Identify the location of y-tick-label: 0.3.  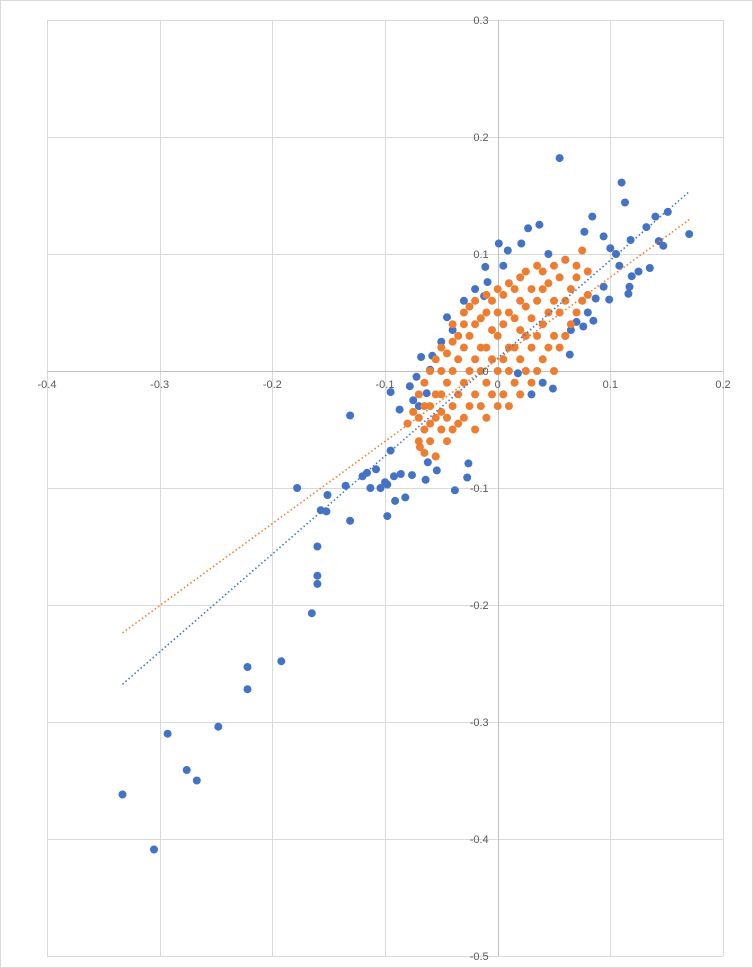
(480, 21).